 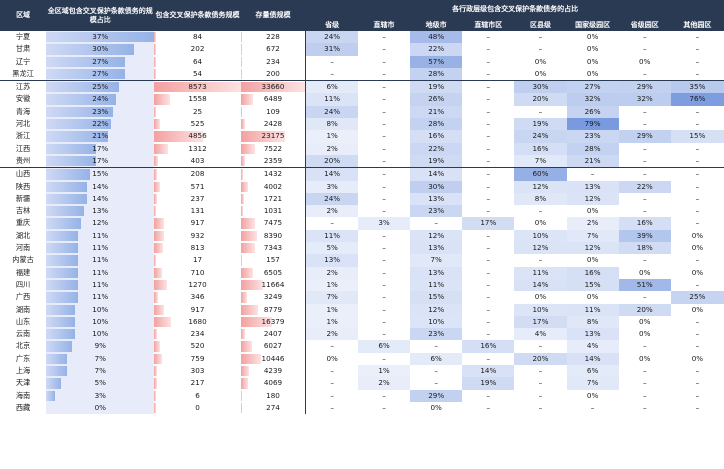 What do you see at coordinates (540, 124) in the screenshot?
I see `level-cell: 19%` at bounding box center [540, 124].